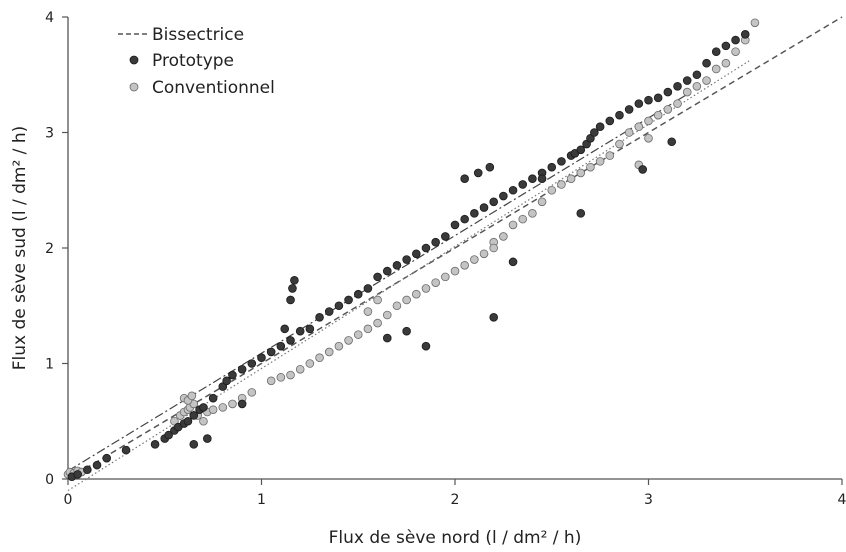 Image resolution: width=846 pixels, height=552 pixels. I want to click on x-tick-label: 4, so click(842, 500).